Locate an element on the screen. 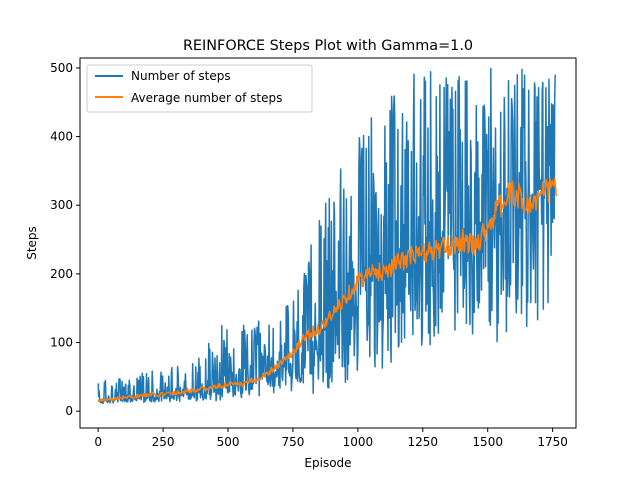 Image resolution: width=640 pixels, height=480 pixels. x-tick-label: 1000 is located at coordinates (358, 442).